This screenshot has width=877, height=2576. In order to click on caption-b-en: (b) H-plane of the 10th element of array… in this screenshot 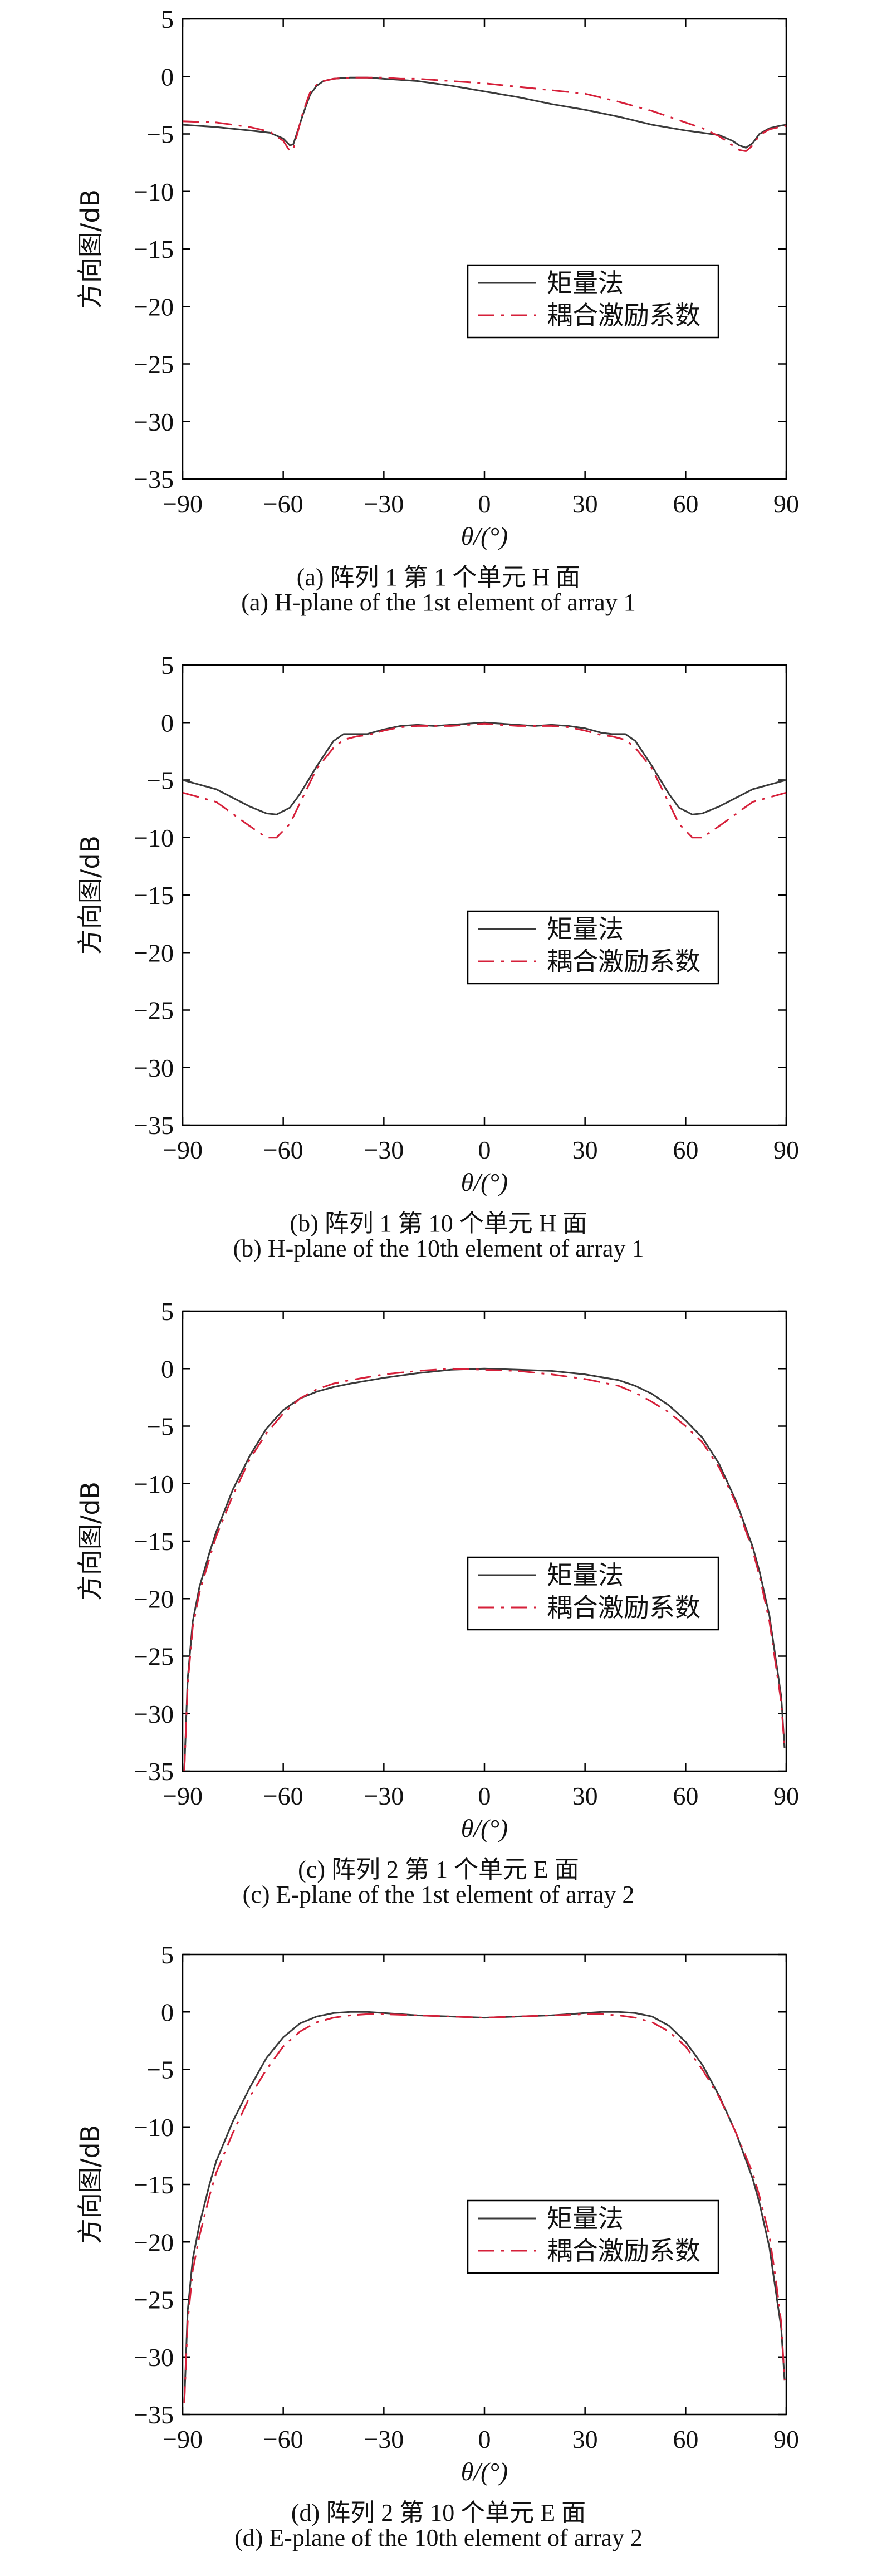, I will do `click(438, 1248)`.